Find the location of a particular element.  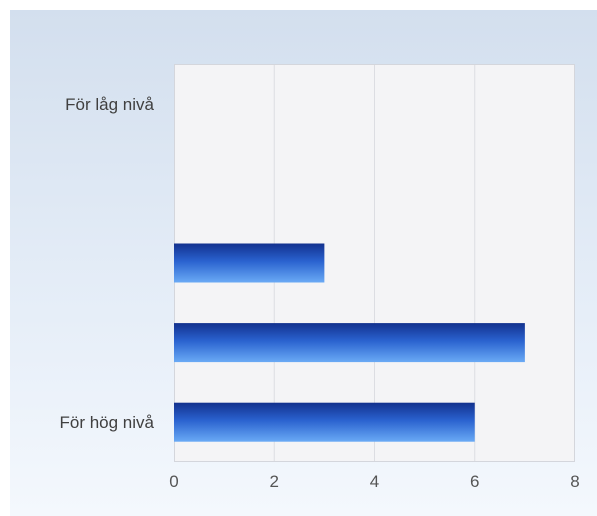

x-tick-label: 2 is located at coordinates (274, 481).